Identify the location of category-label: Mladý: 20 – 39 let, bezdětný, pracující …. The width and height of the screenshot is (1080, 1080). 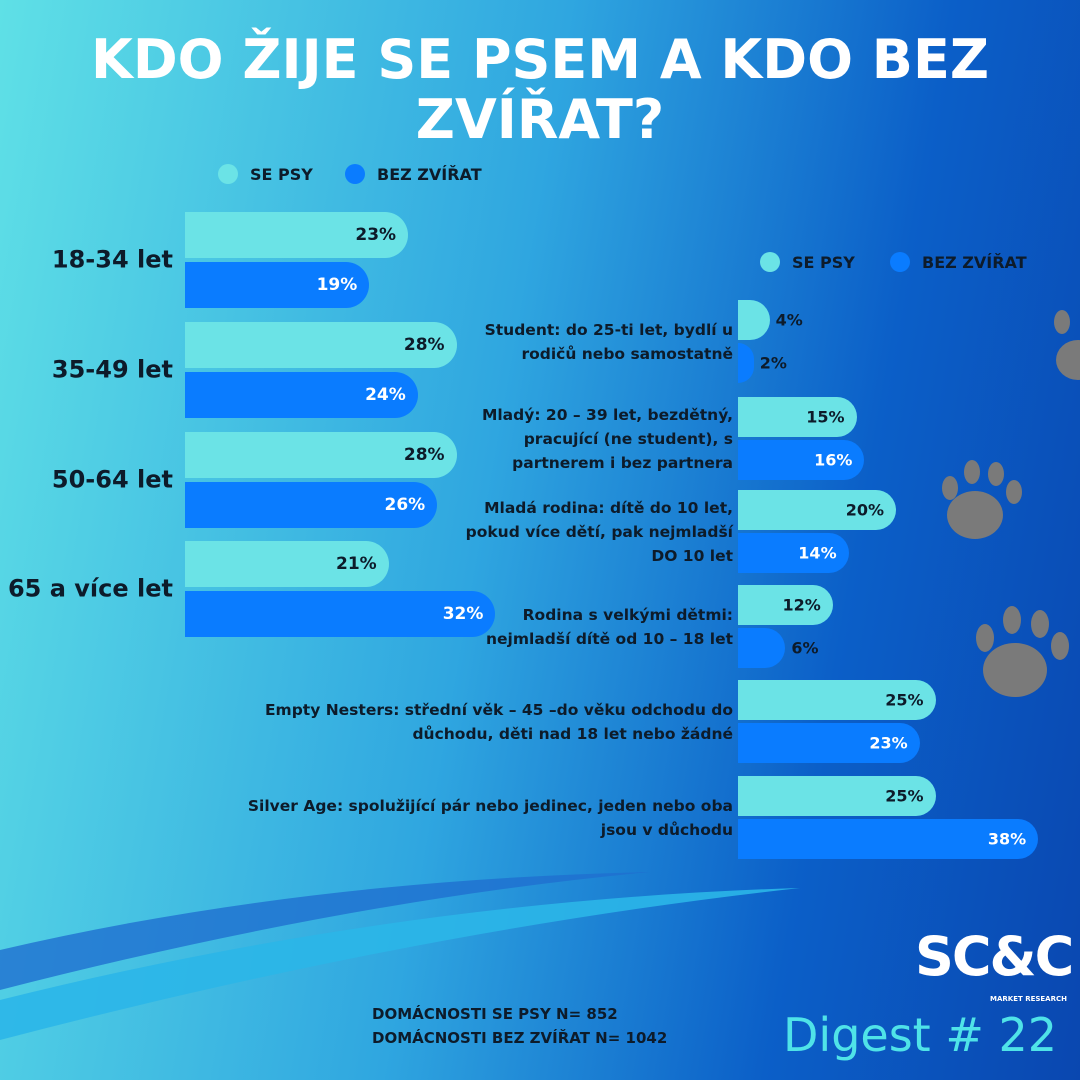
(607, 438).